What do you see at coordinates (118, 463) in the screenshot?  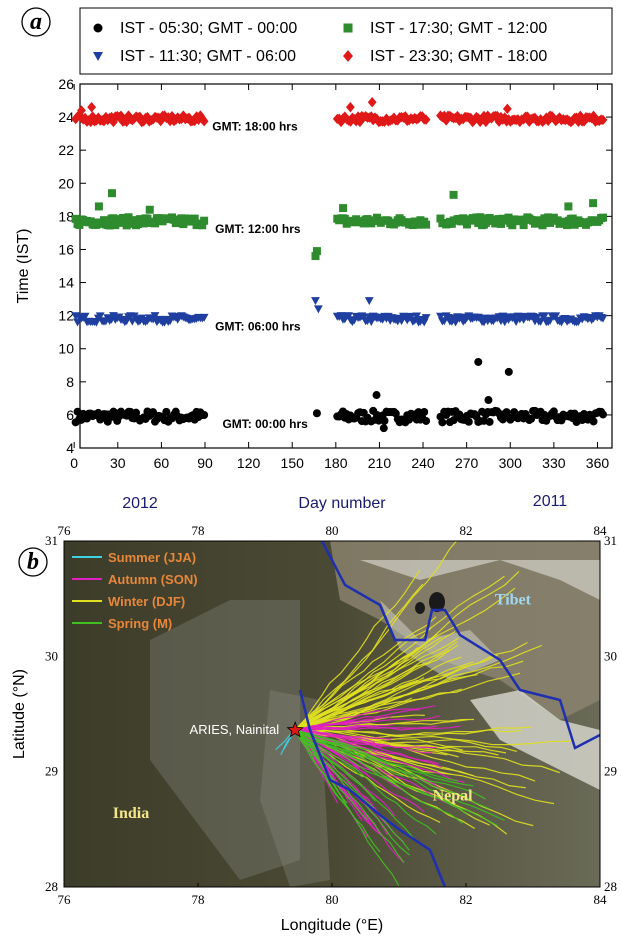 I see `x-tick-label: 30` at bounding box center [118, 463].